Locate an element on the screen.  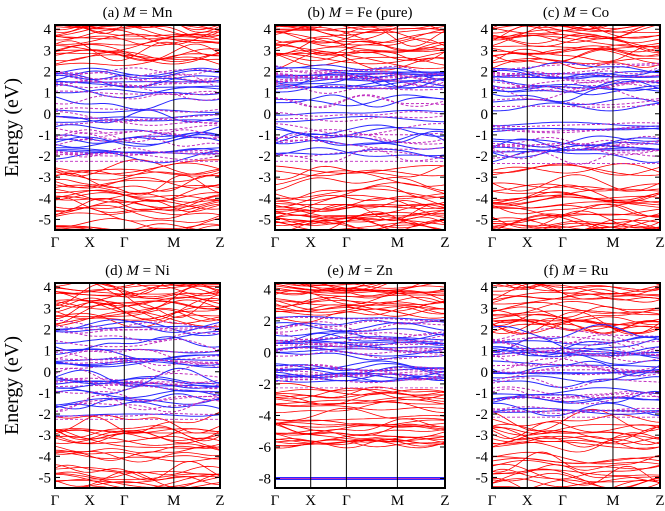
panel-2: 4 3 2 1 0 -1 -2 -3 -4 -5 Γ X Γ M Z (c) M = Co is located at coordinates (570, 128).